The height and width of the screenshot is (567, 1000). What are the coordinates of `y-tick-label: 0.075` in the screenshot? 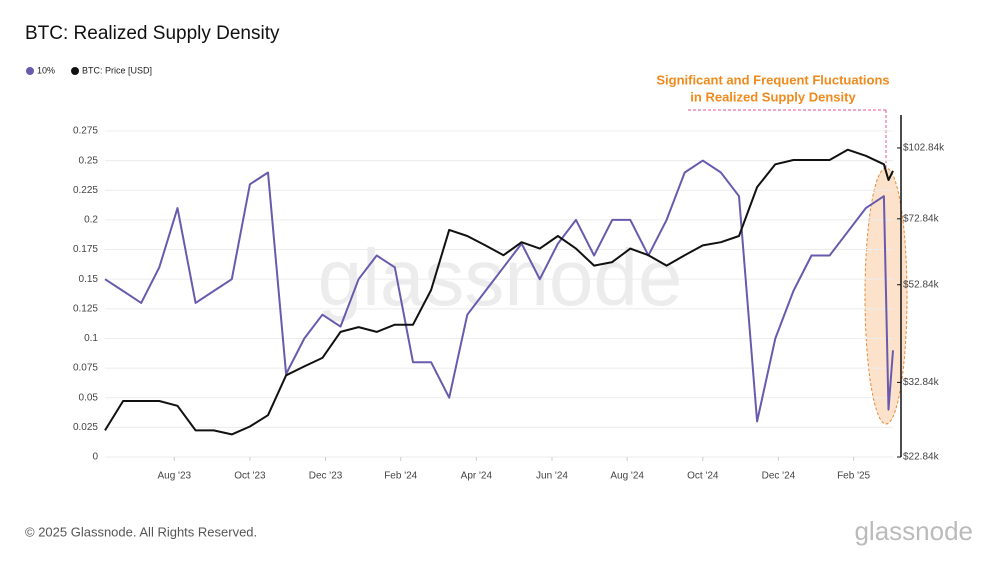 It's located at (85, 368).